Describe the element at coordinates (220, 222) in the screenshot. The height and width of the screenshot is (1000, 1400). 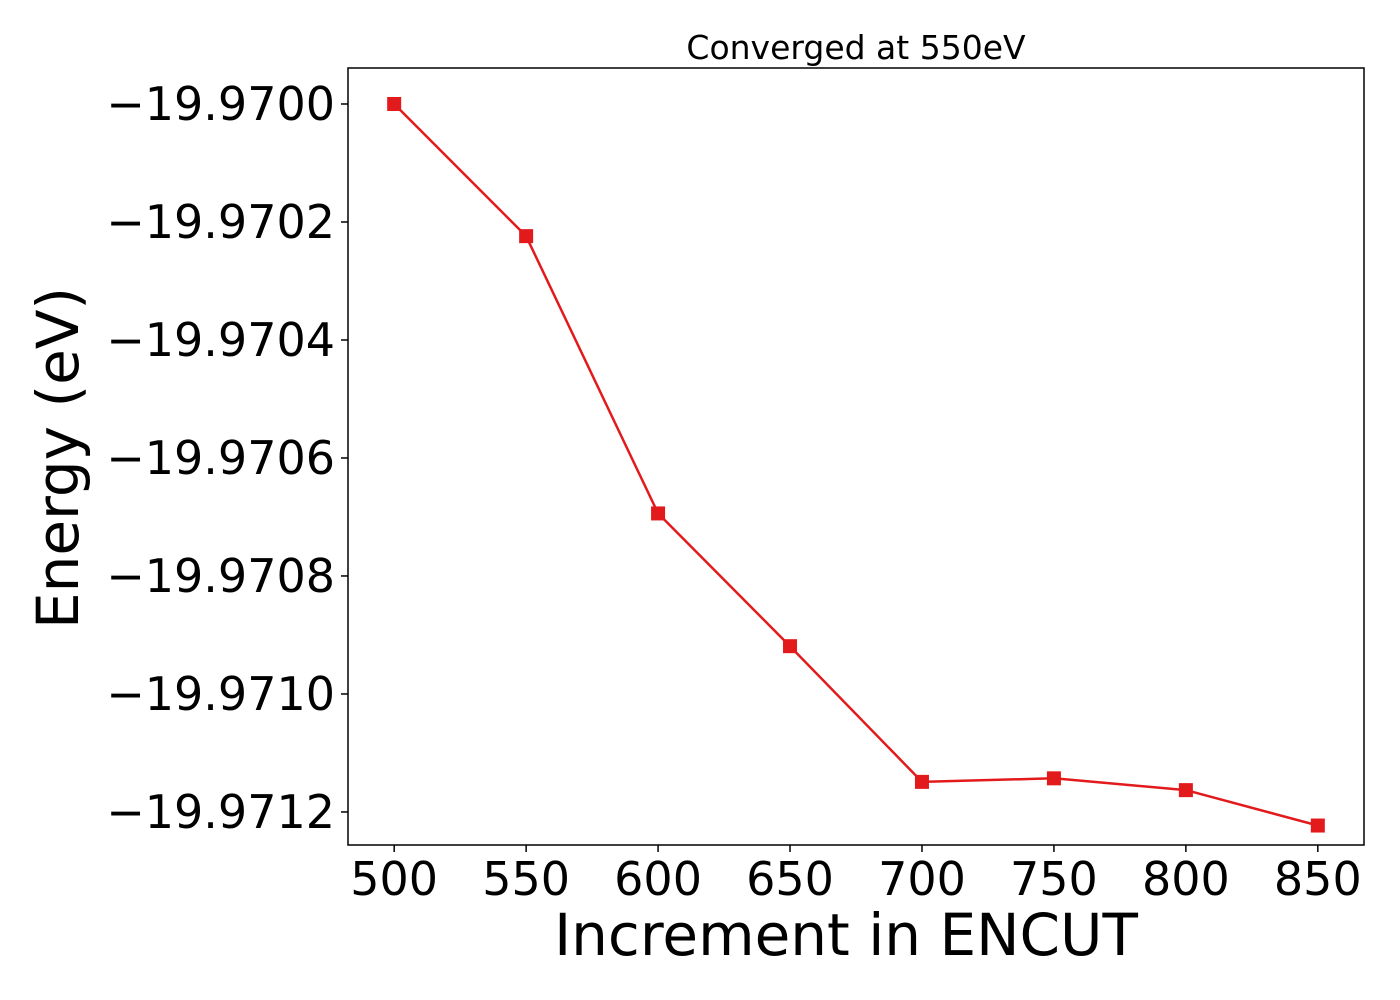
I see `y-tick-label: −19.9702` at that location.